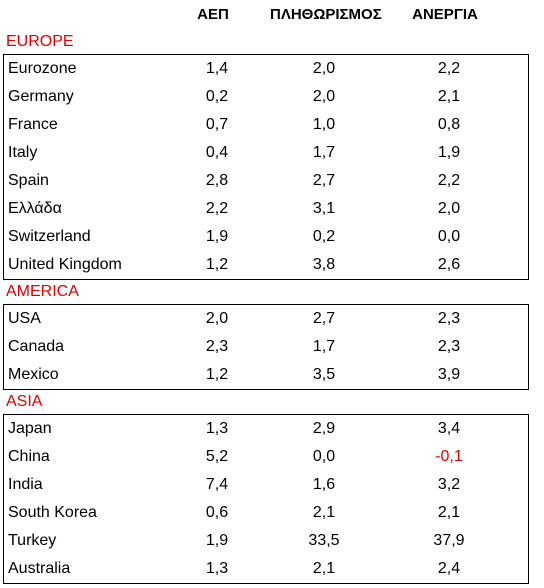  I want to click on country-name: Ελλάδα, so click(35, 208).